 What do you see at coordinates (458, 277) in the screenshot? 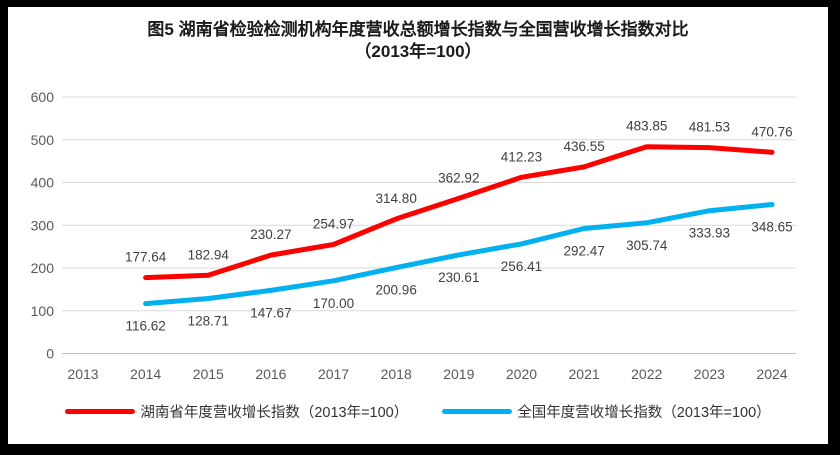
I see `data-label-national: 230.61` at bounding box center [458, 277].